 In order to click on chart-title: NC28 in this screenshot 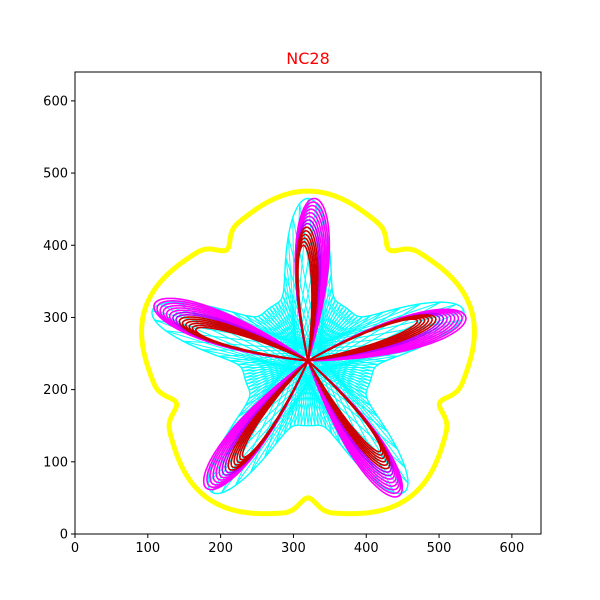, I will do `click(308, 58)`.